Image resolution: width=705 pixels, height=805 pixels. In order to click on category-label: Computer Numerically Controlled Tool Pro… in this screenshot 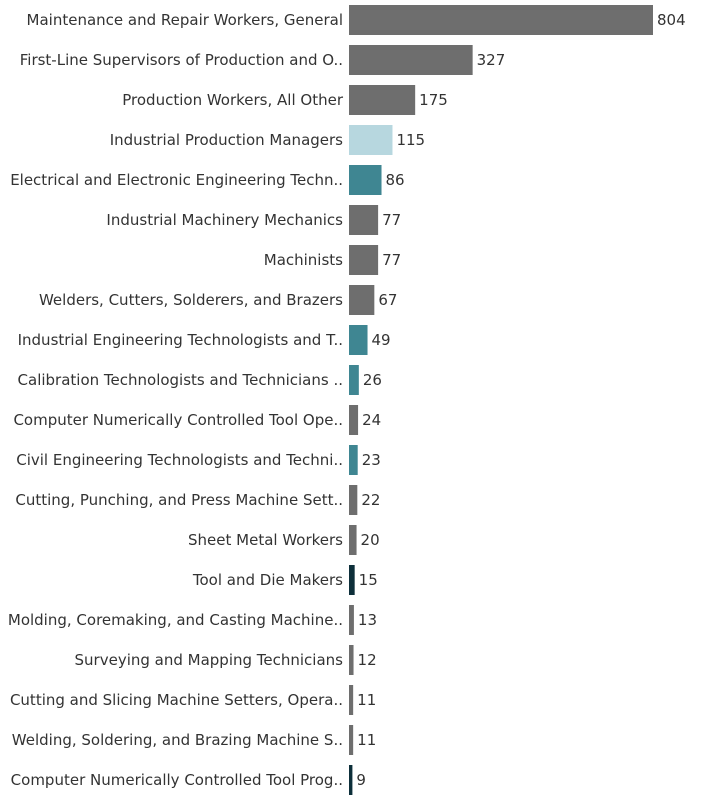, I will do `click(177, 780)`.